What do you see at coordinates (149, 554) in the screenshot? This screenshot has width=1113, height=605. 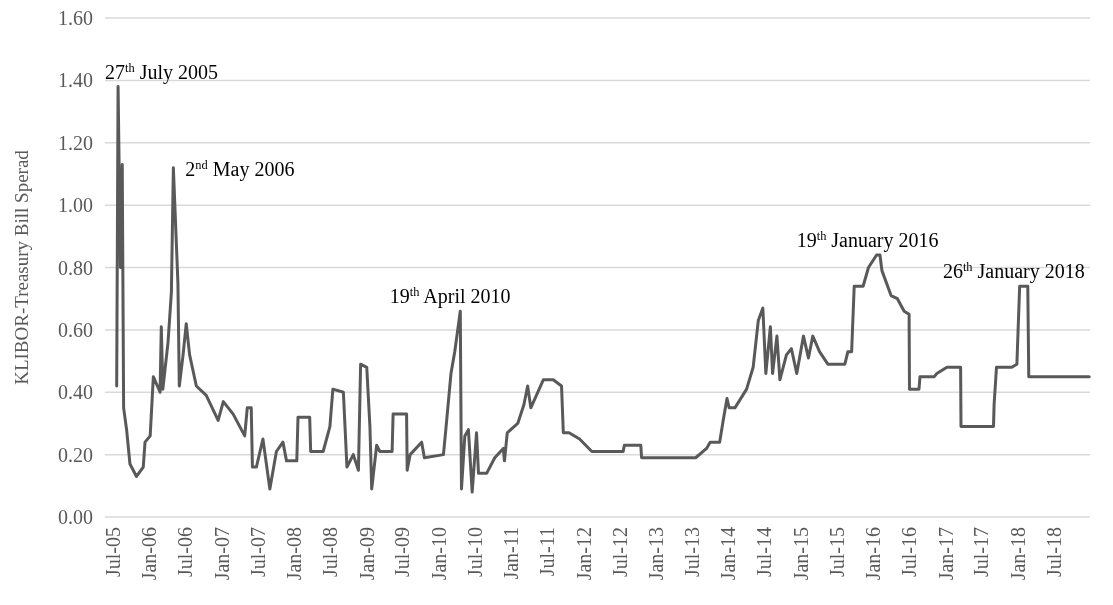 I see `x-tick-label: Jan-06` at bounding box center [149, 554].